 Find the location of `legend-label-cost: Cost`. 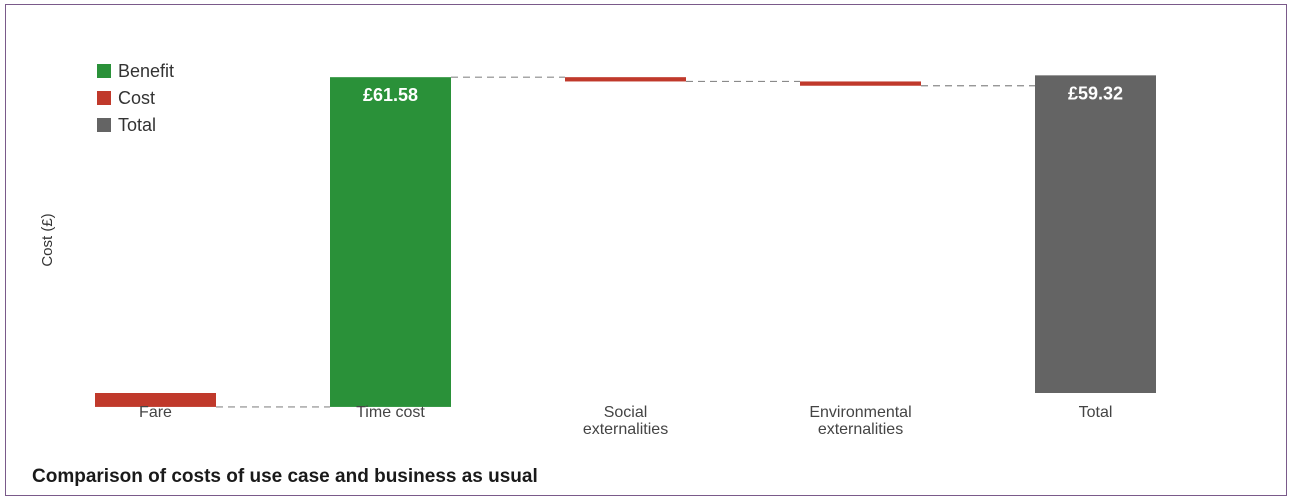

legend-label-cost: Cost is located at coordinates (136, 98).